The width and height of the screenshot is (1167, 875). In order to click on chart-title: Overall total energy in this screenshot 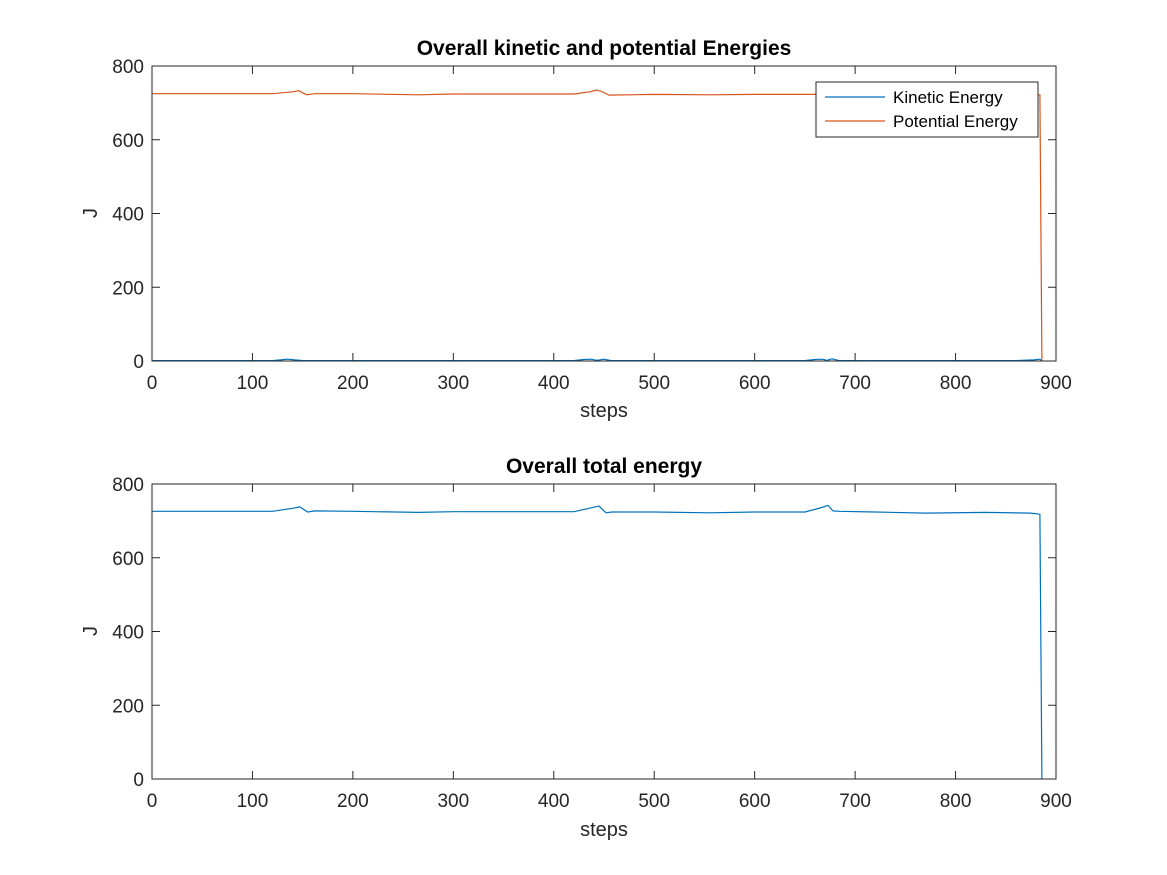, I will do `click(604, 466)`.